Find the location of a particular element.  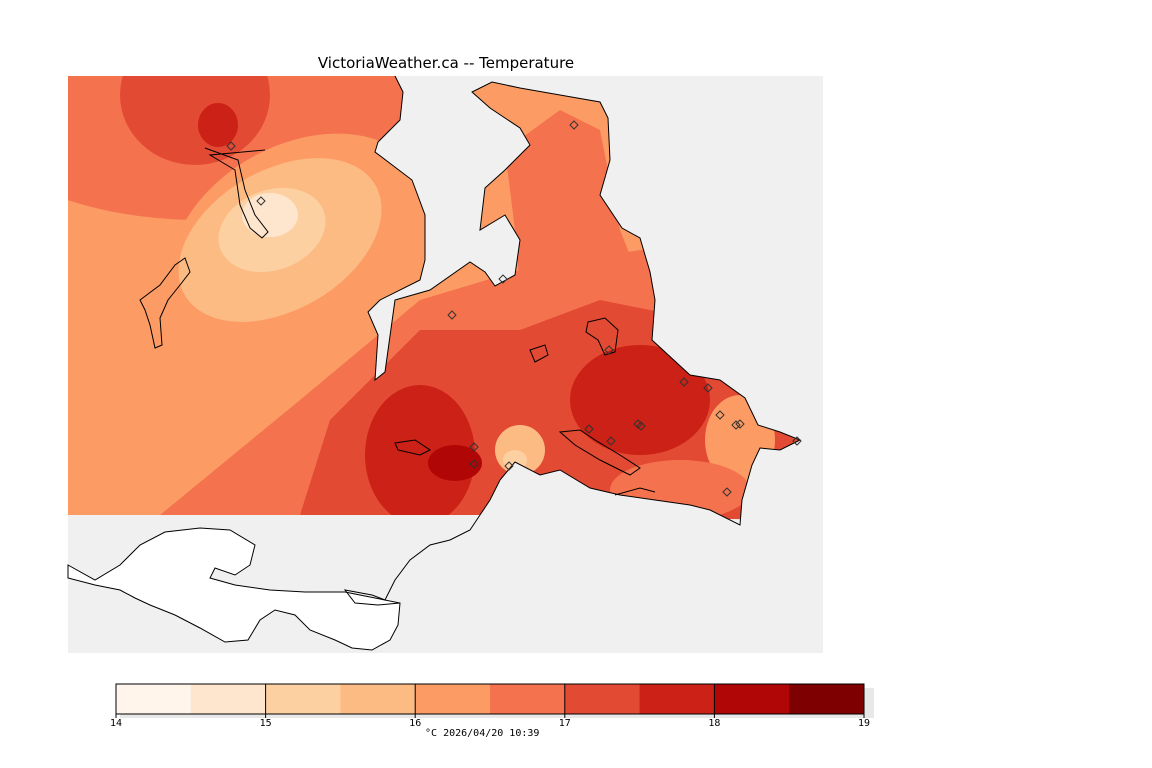

legend-tick-label: 14 is located at coordinates (116, 723).